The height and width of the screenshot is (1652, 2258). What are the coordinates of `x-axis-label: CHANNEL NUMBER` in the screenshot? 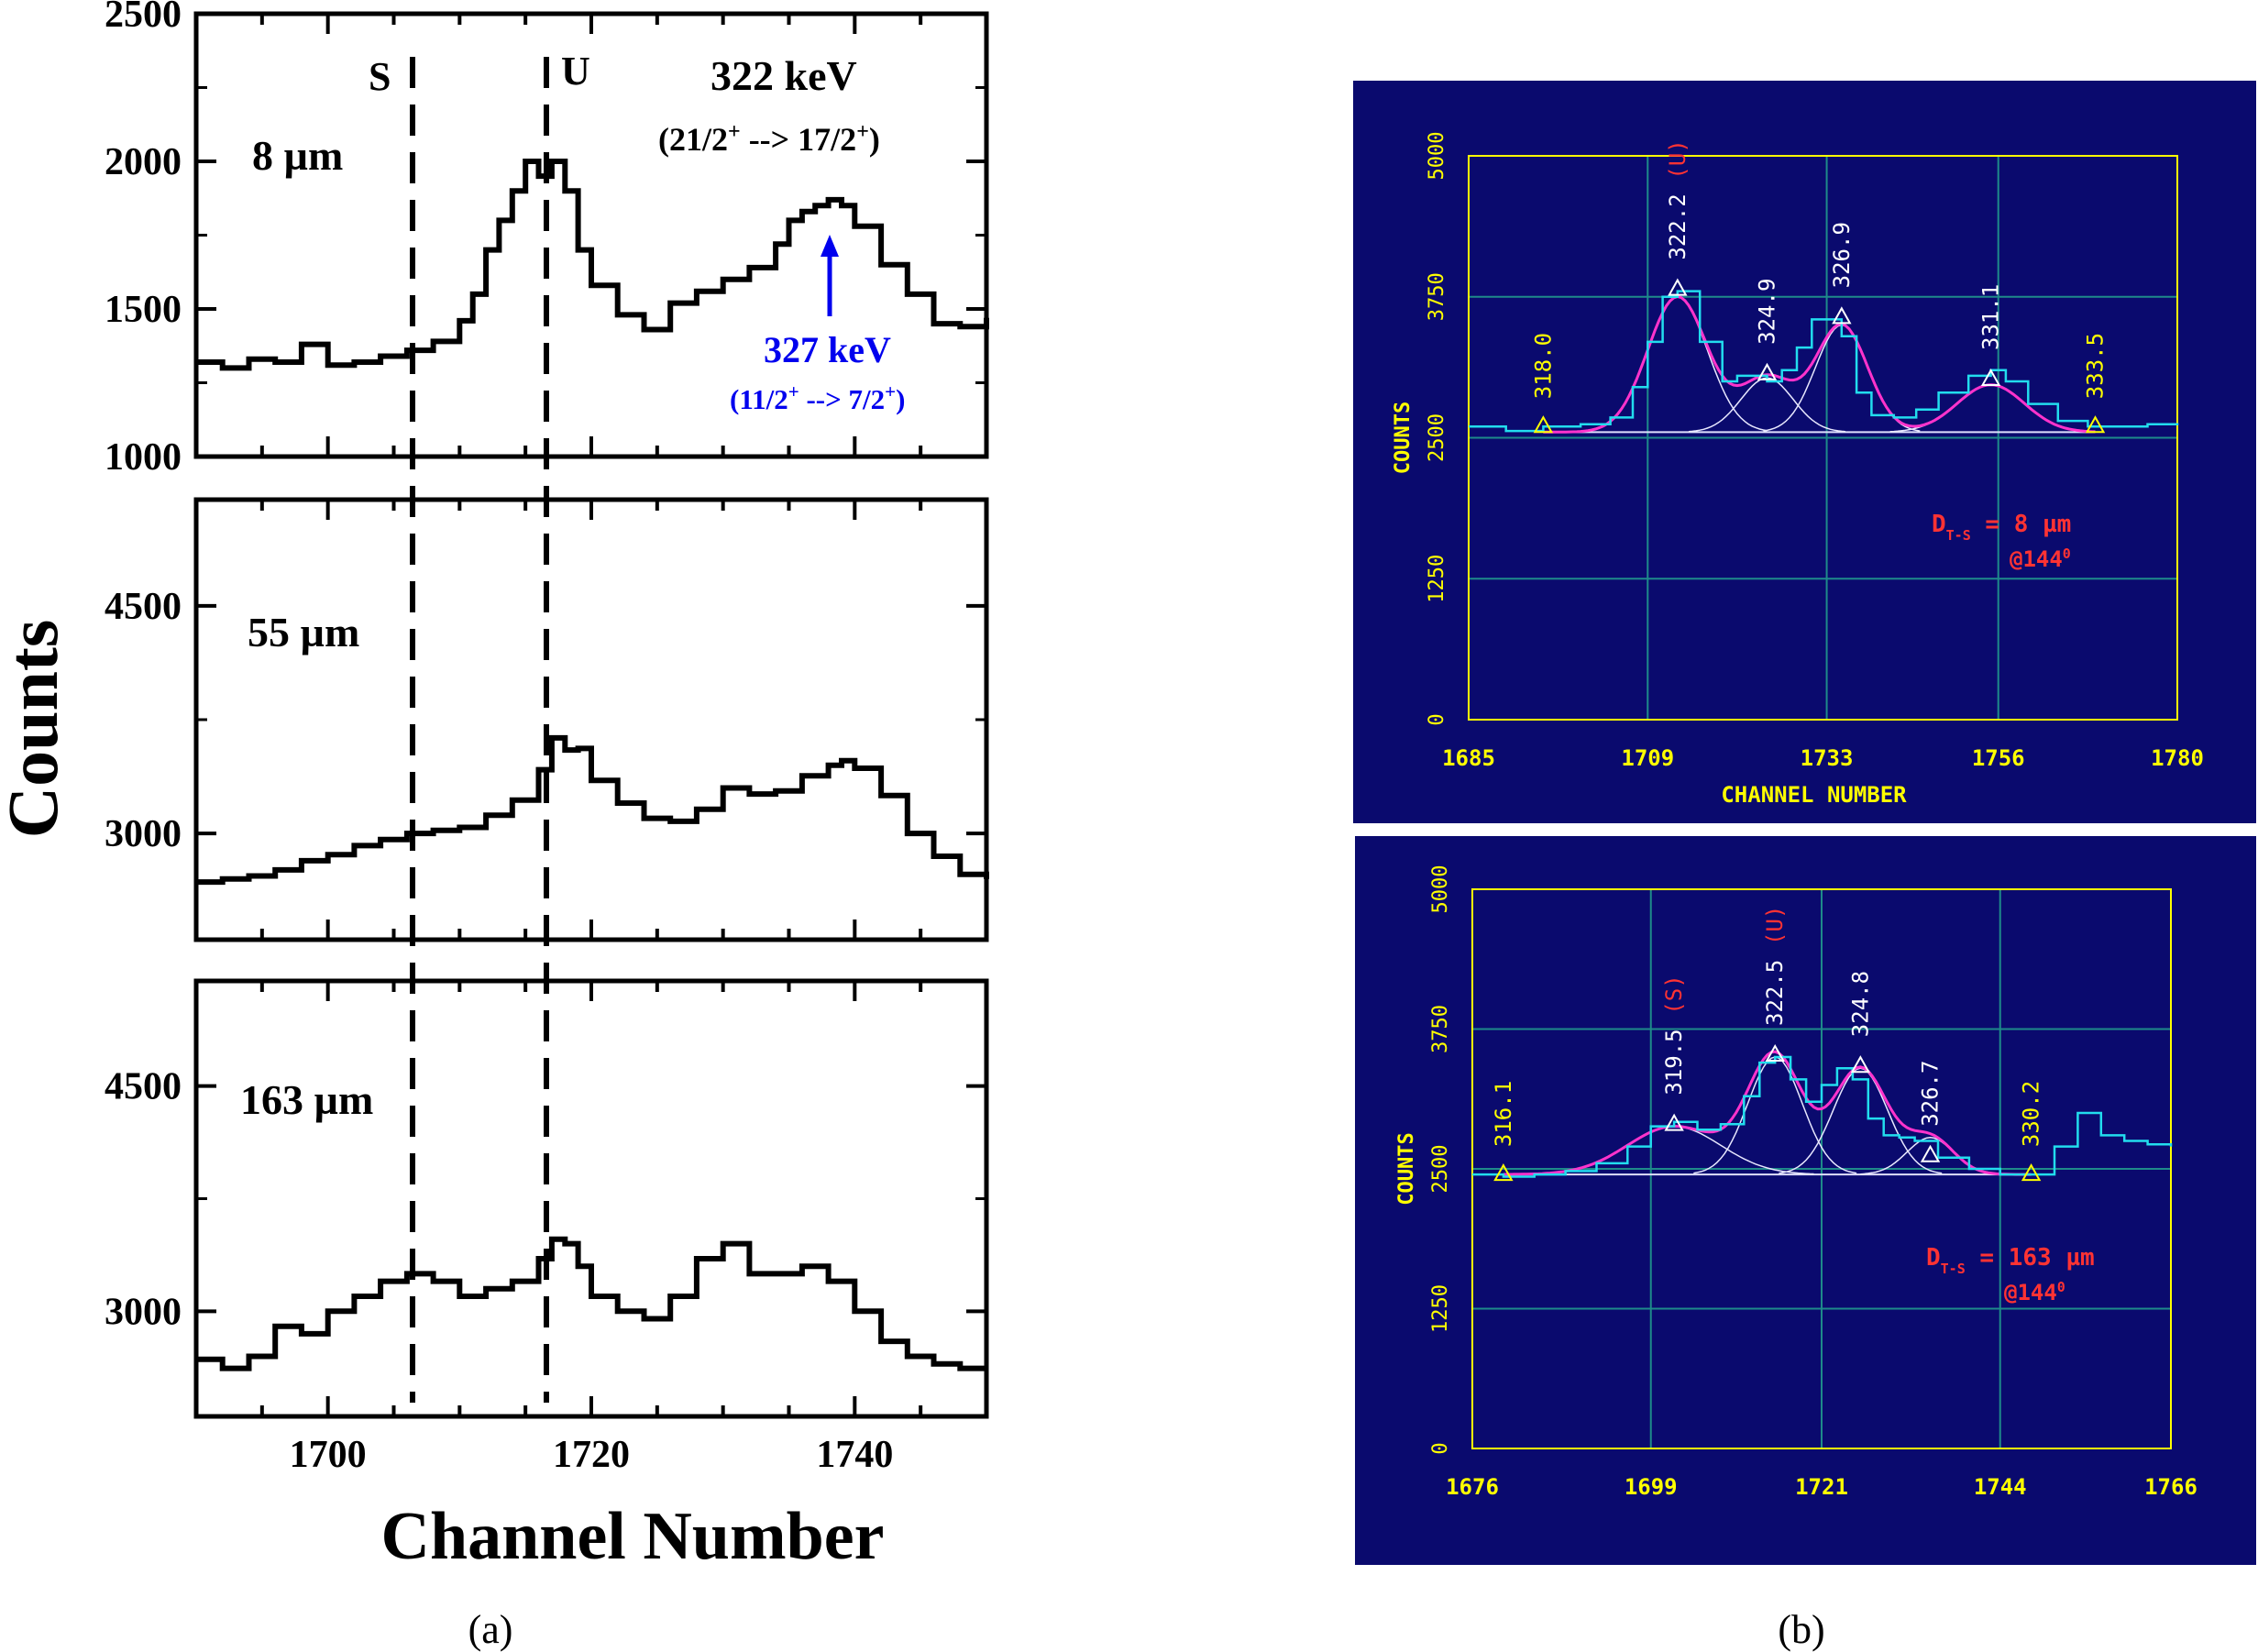 It's located at (1814, 795).